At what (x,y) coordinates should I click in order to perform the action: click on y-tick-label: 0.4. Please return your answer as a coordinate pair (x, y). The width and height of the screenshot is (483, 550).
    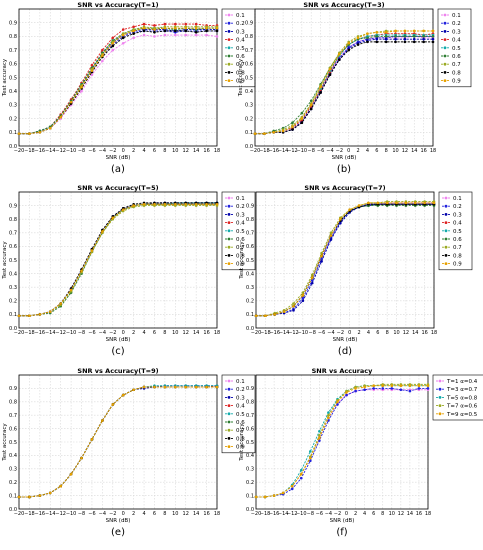
    Looking at the image, I should click on (13, 456).